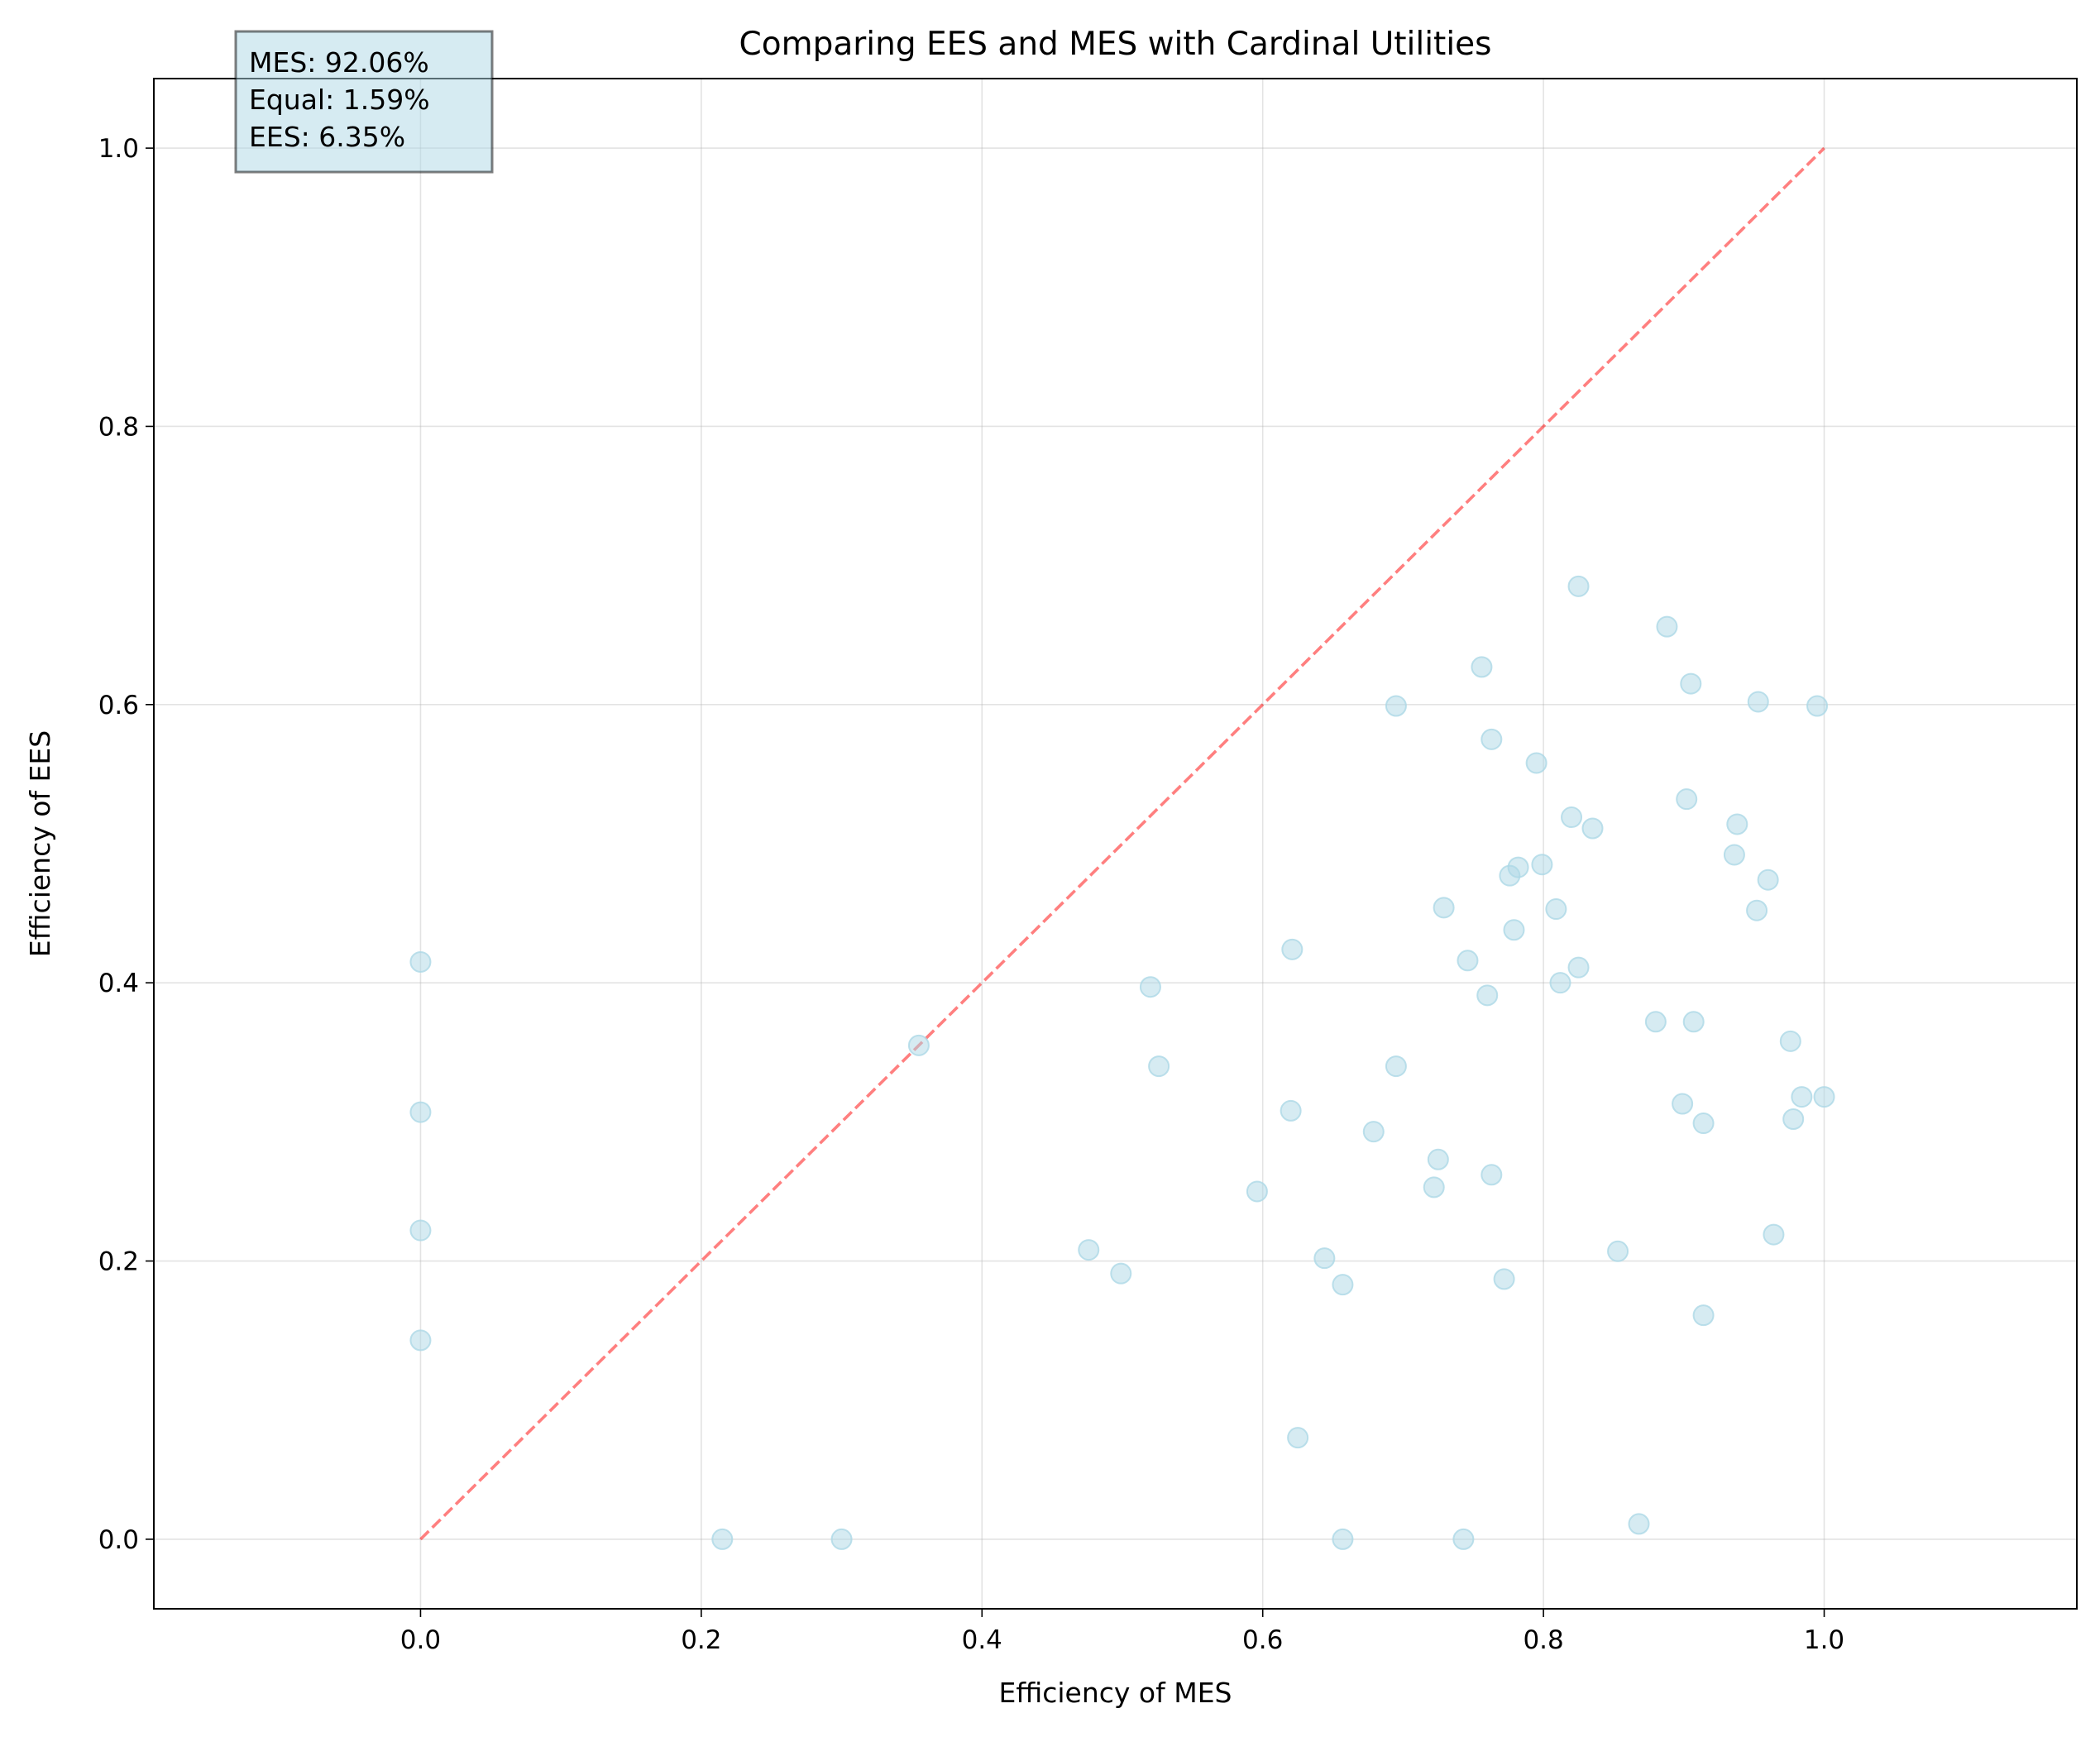  What do you see at coordinates (982, 1640) in the screenshot?
I see `x-tick-label: 0.4` at bounding box center [982, 1640].